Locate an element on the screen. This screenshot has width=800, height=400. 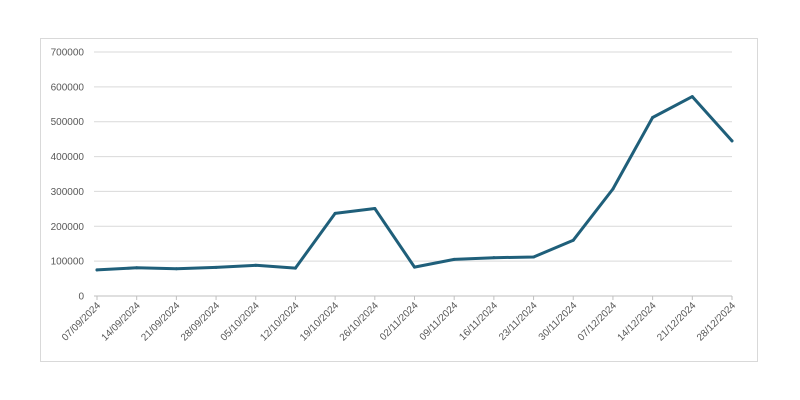
y-tick-label-1: 100000 is located at coordinates (68, 262).